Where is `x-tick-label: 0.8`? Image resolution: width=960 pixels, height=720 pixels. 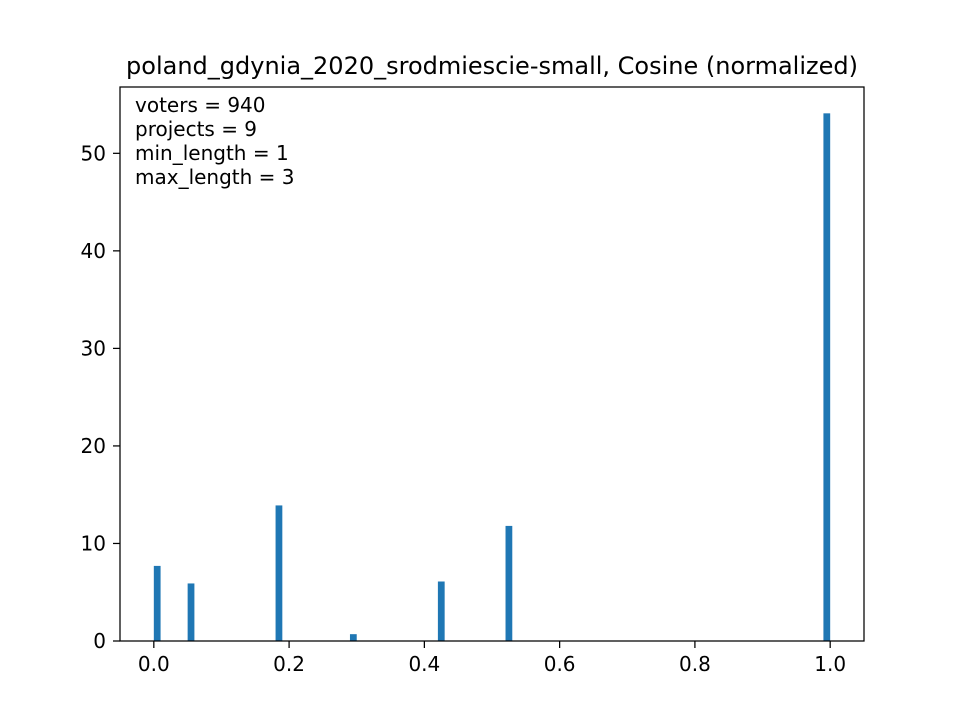
x-tick-label: 0.8 is located at coordinates (695, 664).